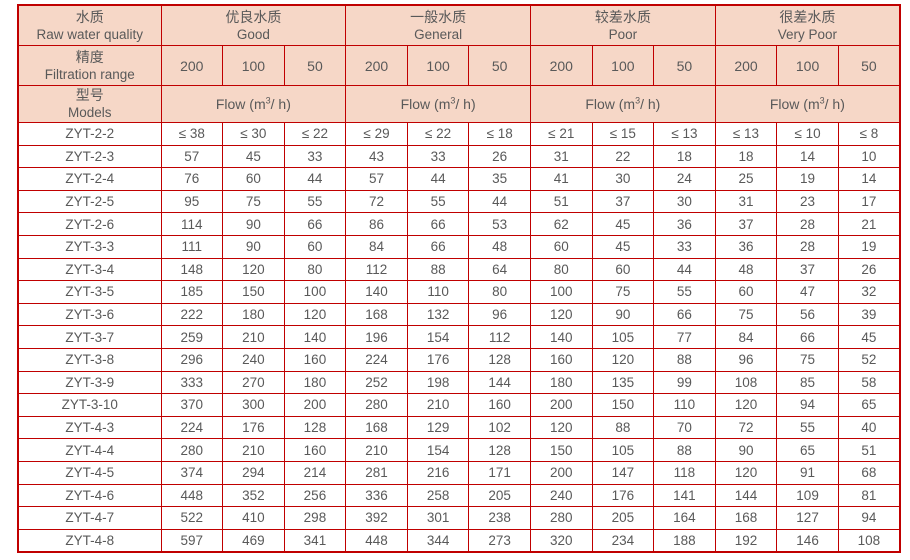 Image resolution: width=910 pixels, height=560 pixels. Describe the element at coordinates (869, 246) in the screenshot. I see `flow-value-cell: 19` at that location.